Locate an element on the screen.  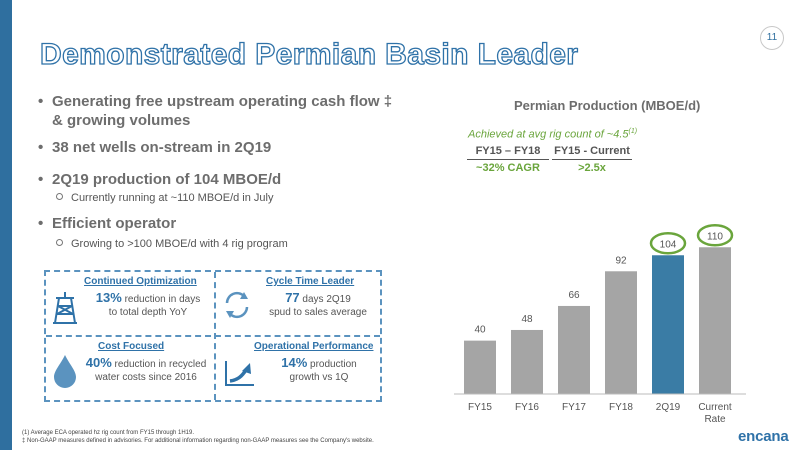
category-label: FY15 is located at coordinates (480, 407).